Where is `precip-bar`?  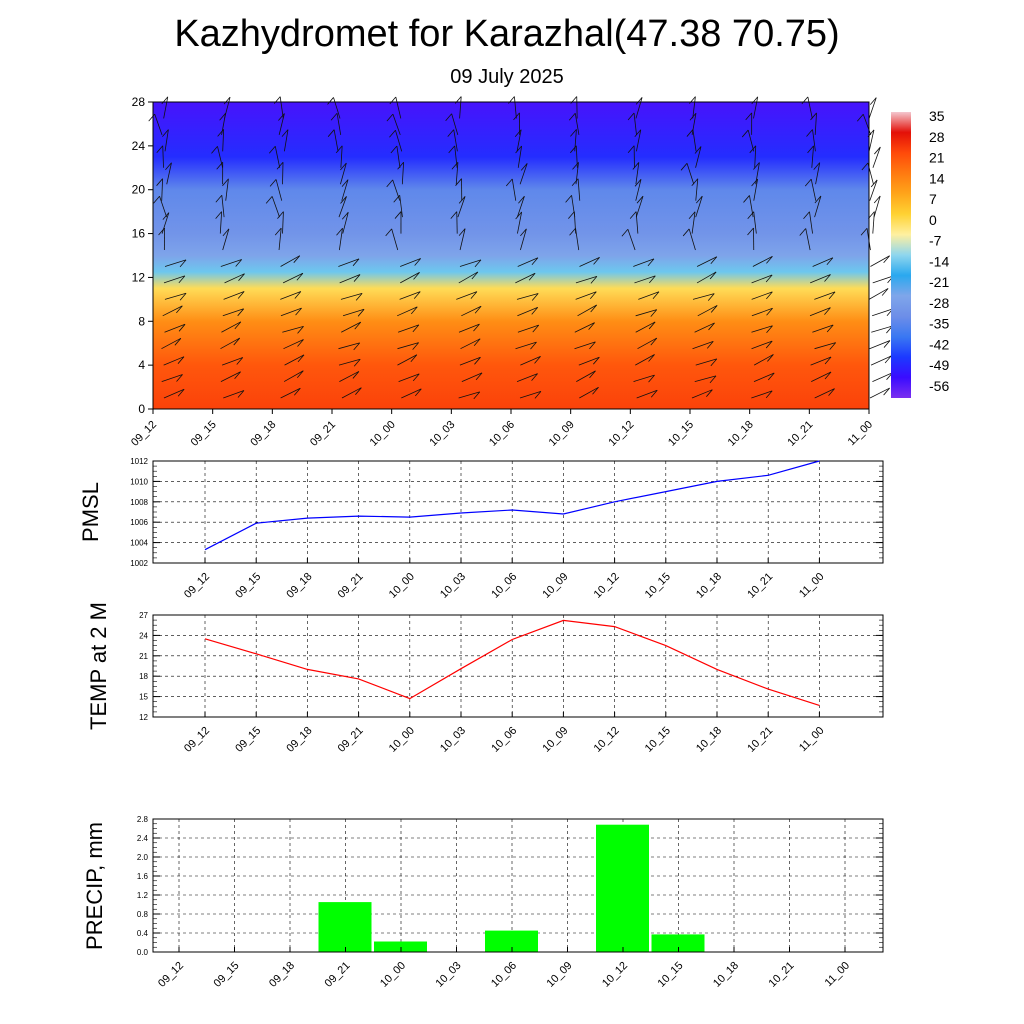
precip-bar is located at coordinates (400, 946).